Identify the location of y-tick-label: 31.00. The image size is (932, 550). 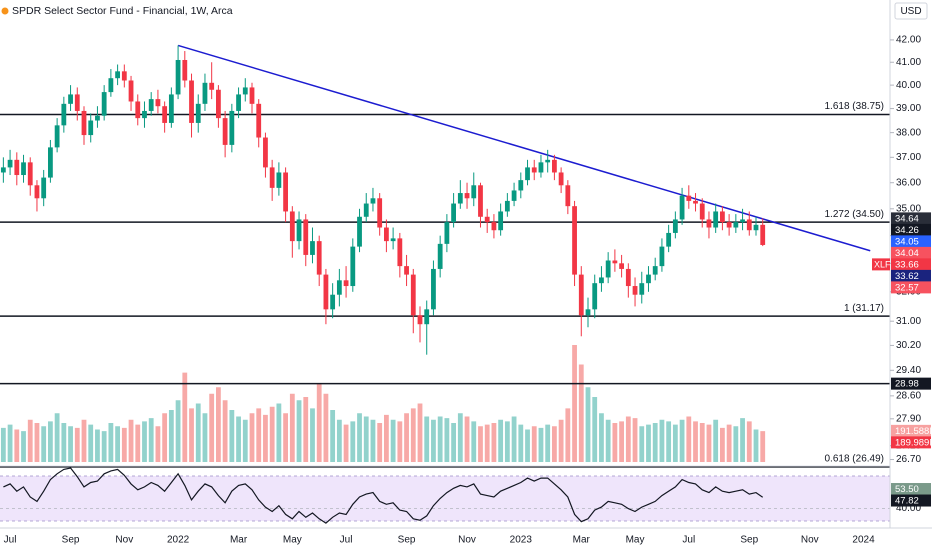
(908, 321).